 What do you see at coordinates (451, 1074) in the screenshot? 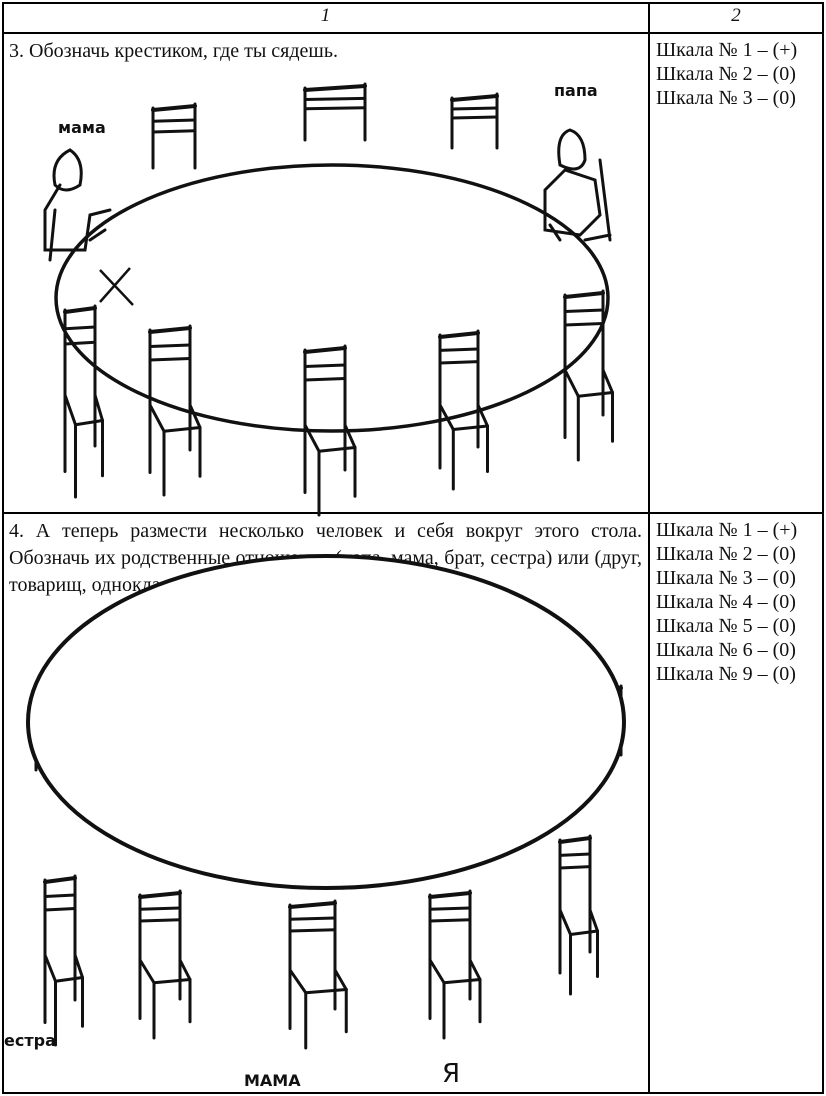
I see `drawing-label: Я` at bounding box center [451, 1074].